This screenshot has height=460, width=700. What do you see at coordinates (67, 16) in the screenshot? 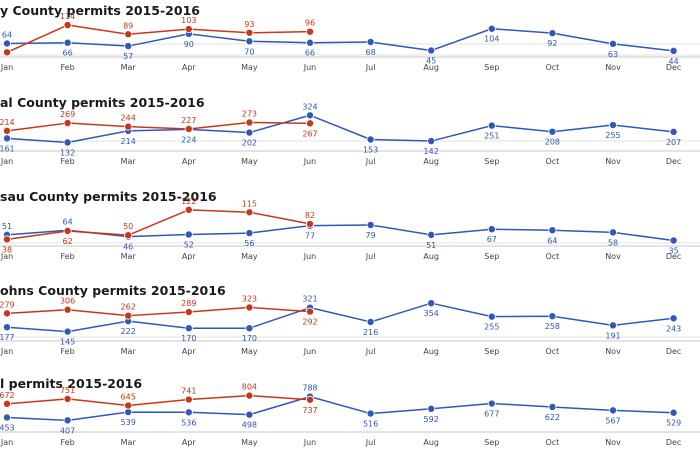
I see `data-label: 114` at bounding box center [67, 16].